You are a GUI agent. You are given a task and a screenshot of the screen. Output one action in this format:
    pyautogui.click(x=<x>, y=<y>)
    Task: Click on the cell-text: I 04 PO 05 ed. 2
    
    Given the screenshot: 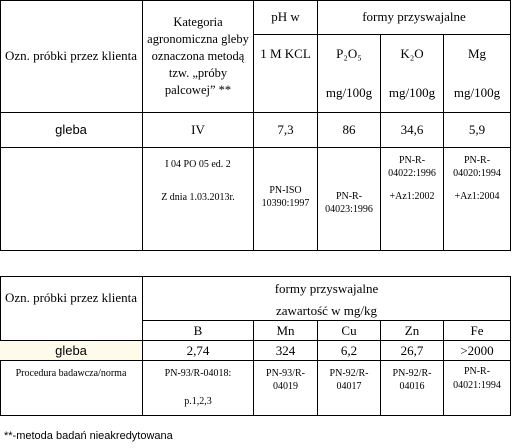 What is the action you would take?
    pyautogui.click(x=198, y=164)
    